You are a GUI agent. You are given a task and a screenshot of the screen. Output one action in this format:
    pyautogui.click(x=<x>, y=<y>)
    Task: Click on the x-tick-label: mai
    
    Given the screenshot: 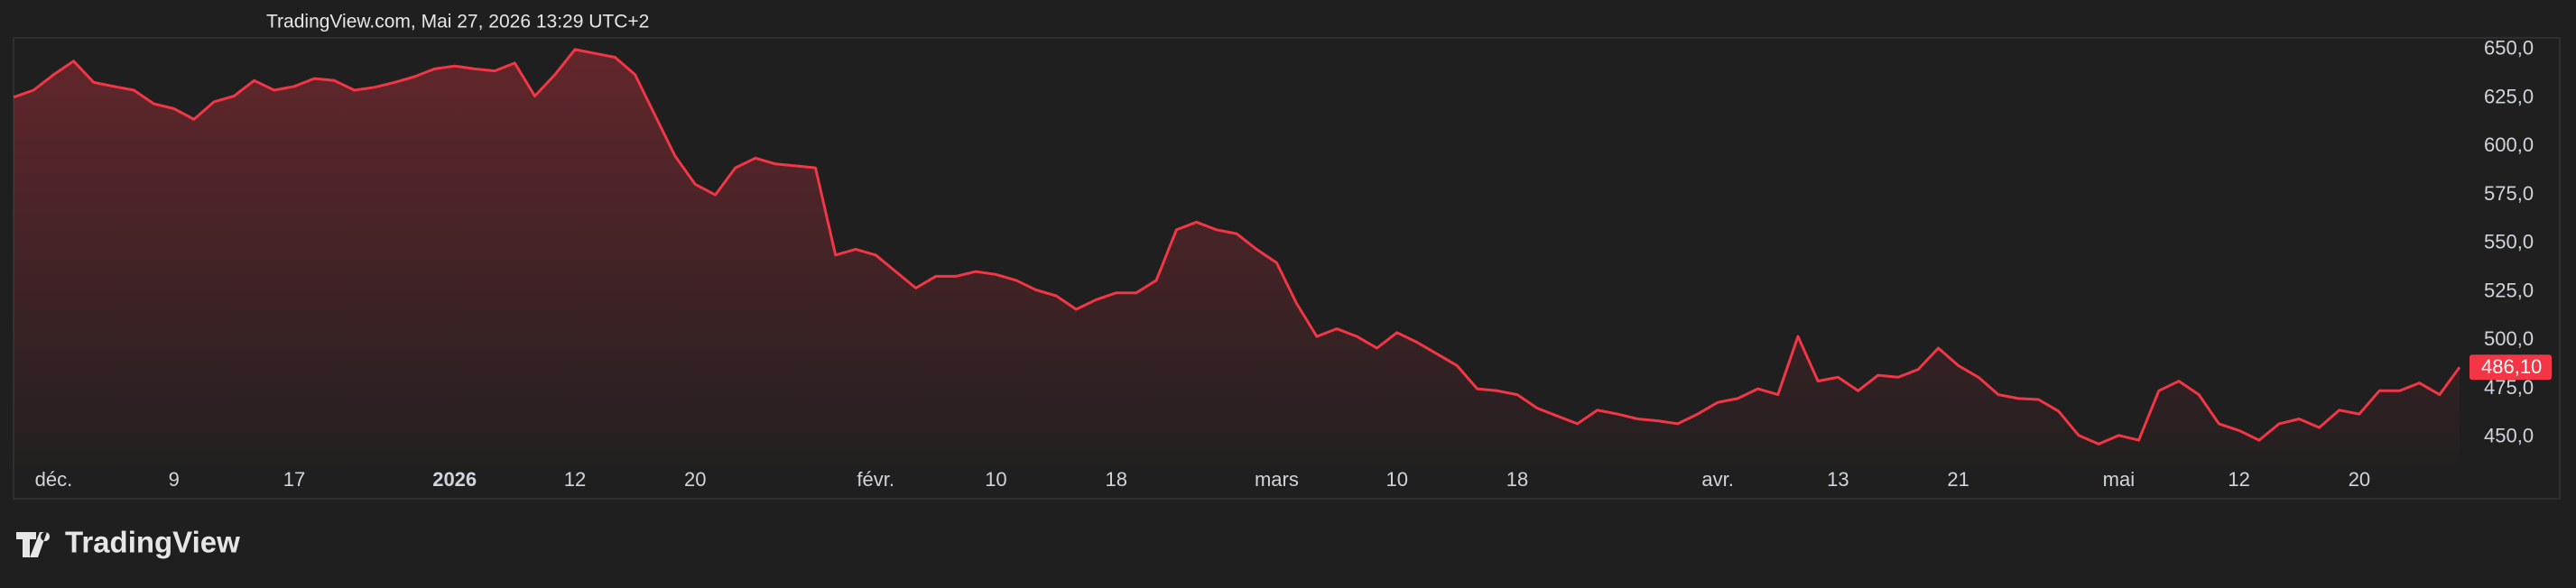 What is the action you would take?
    pyautogui.click(x=2119, y=479)
    